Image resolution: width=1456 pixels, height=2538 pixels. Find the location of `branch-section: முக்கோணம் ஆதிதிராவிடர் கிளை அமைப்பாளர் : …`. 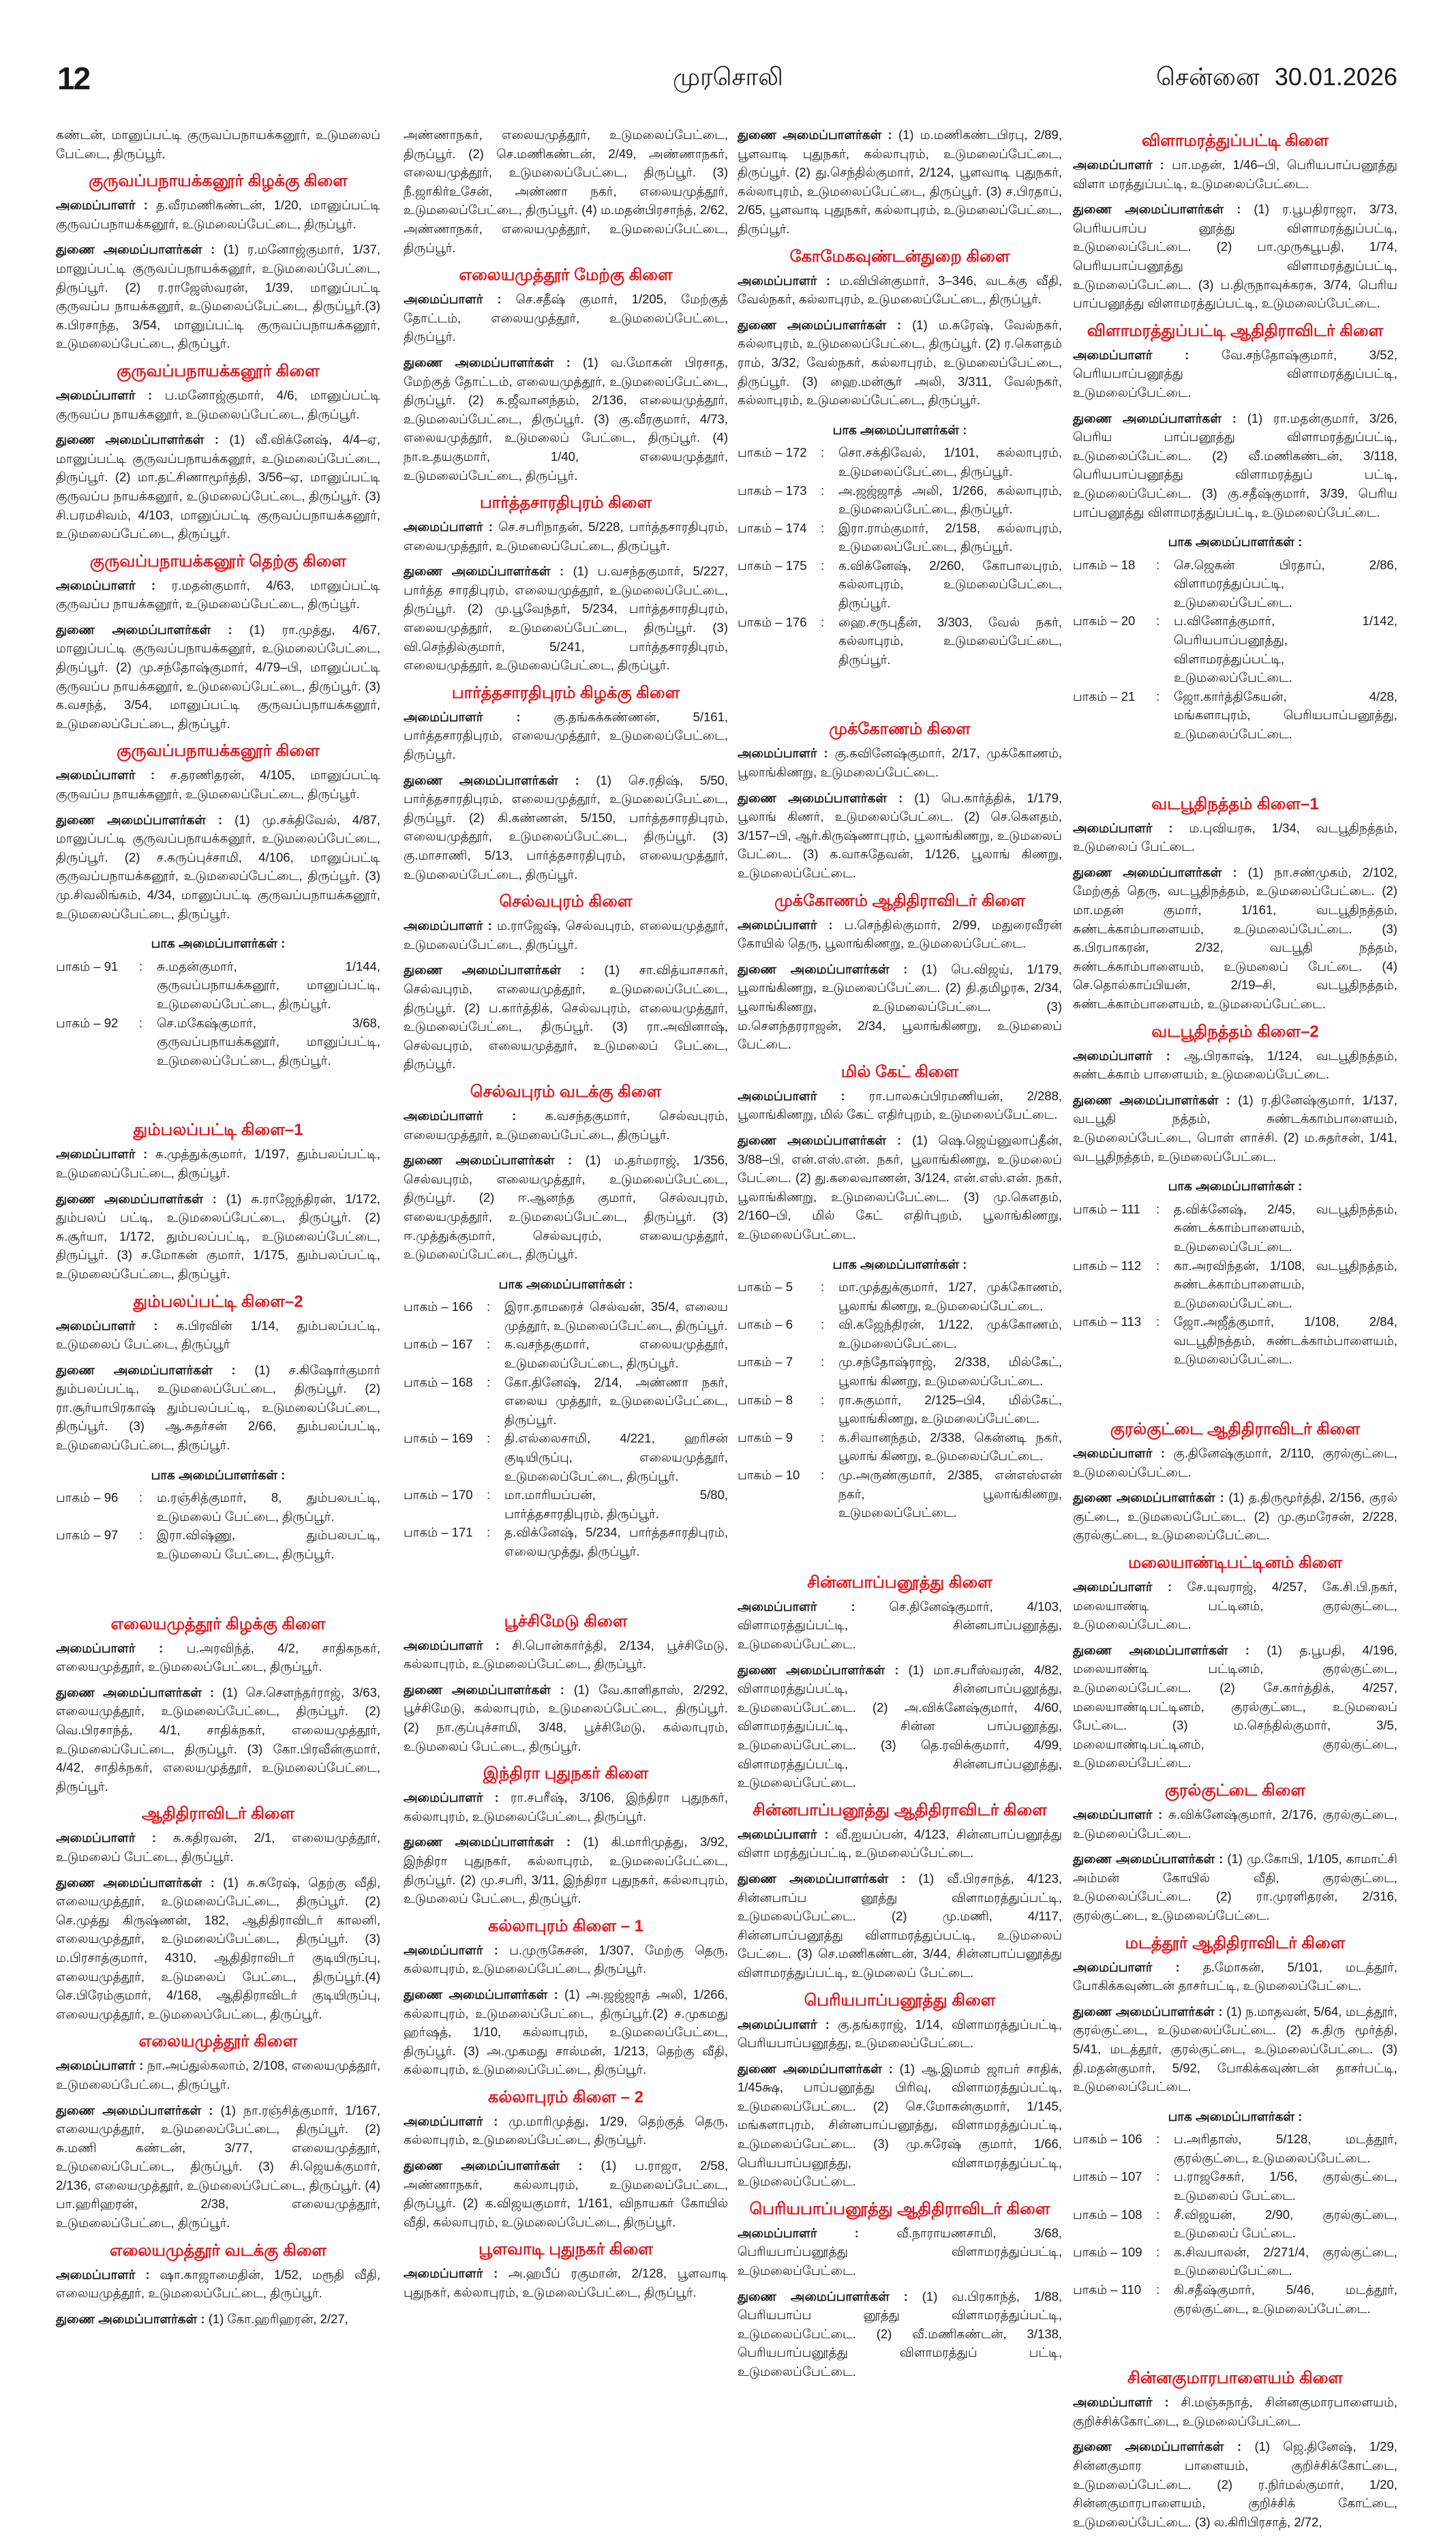

branch-section: முக்கோணம் ஆதிதிராவிடர் கிளை அமைப்பாளர் : … is located at coordinates (900, 972).